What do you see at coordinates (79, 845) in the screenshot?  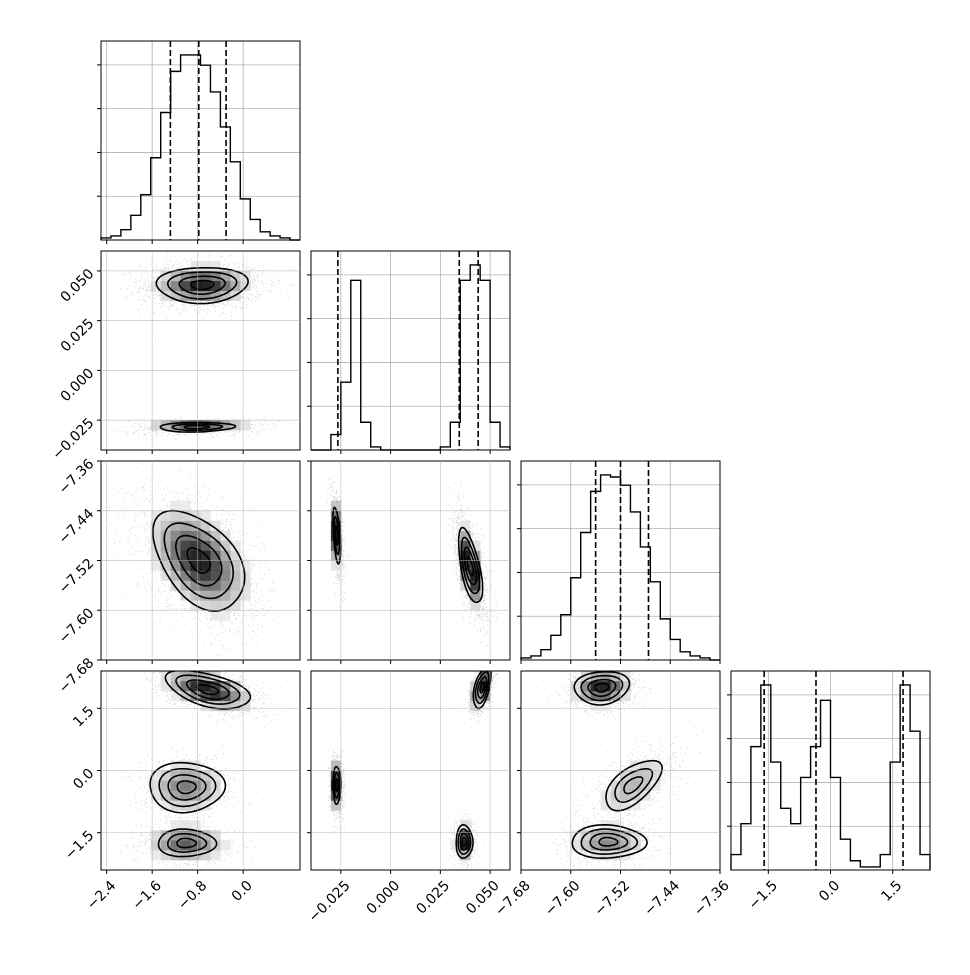 I see `y-tick-label: −1.5` at bounding box center [79, 845].